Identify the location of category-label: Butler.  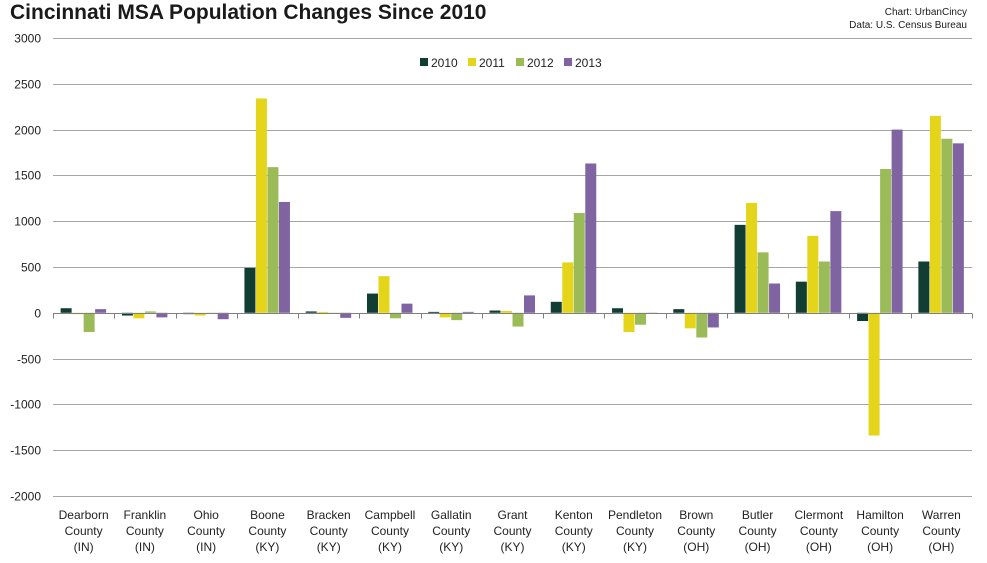
(757, 515).